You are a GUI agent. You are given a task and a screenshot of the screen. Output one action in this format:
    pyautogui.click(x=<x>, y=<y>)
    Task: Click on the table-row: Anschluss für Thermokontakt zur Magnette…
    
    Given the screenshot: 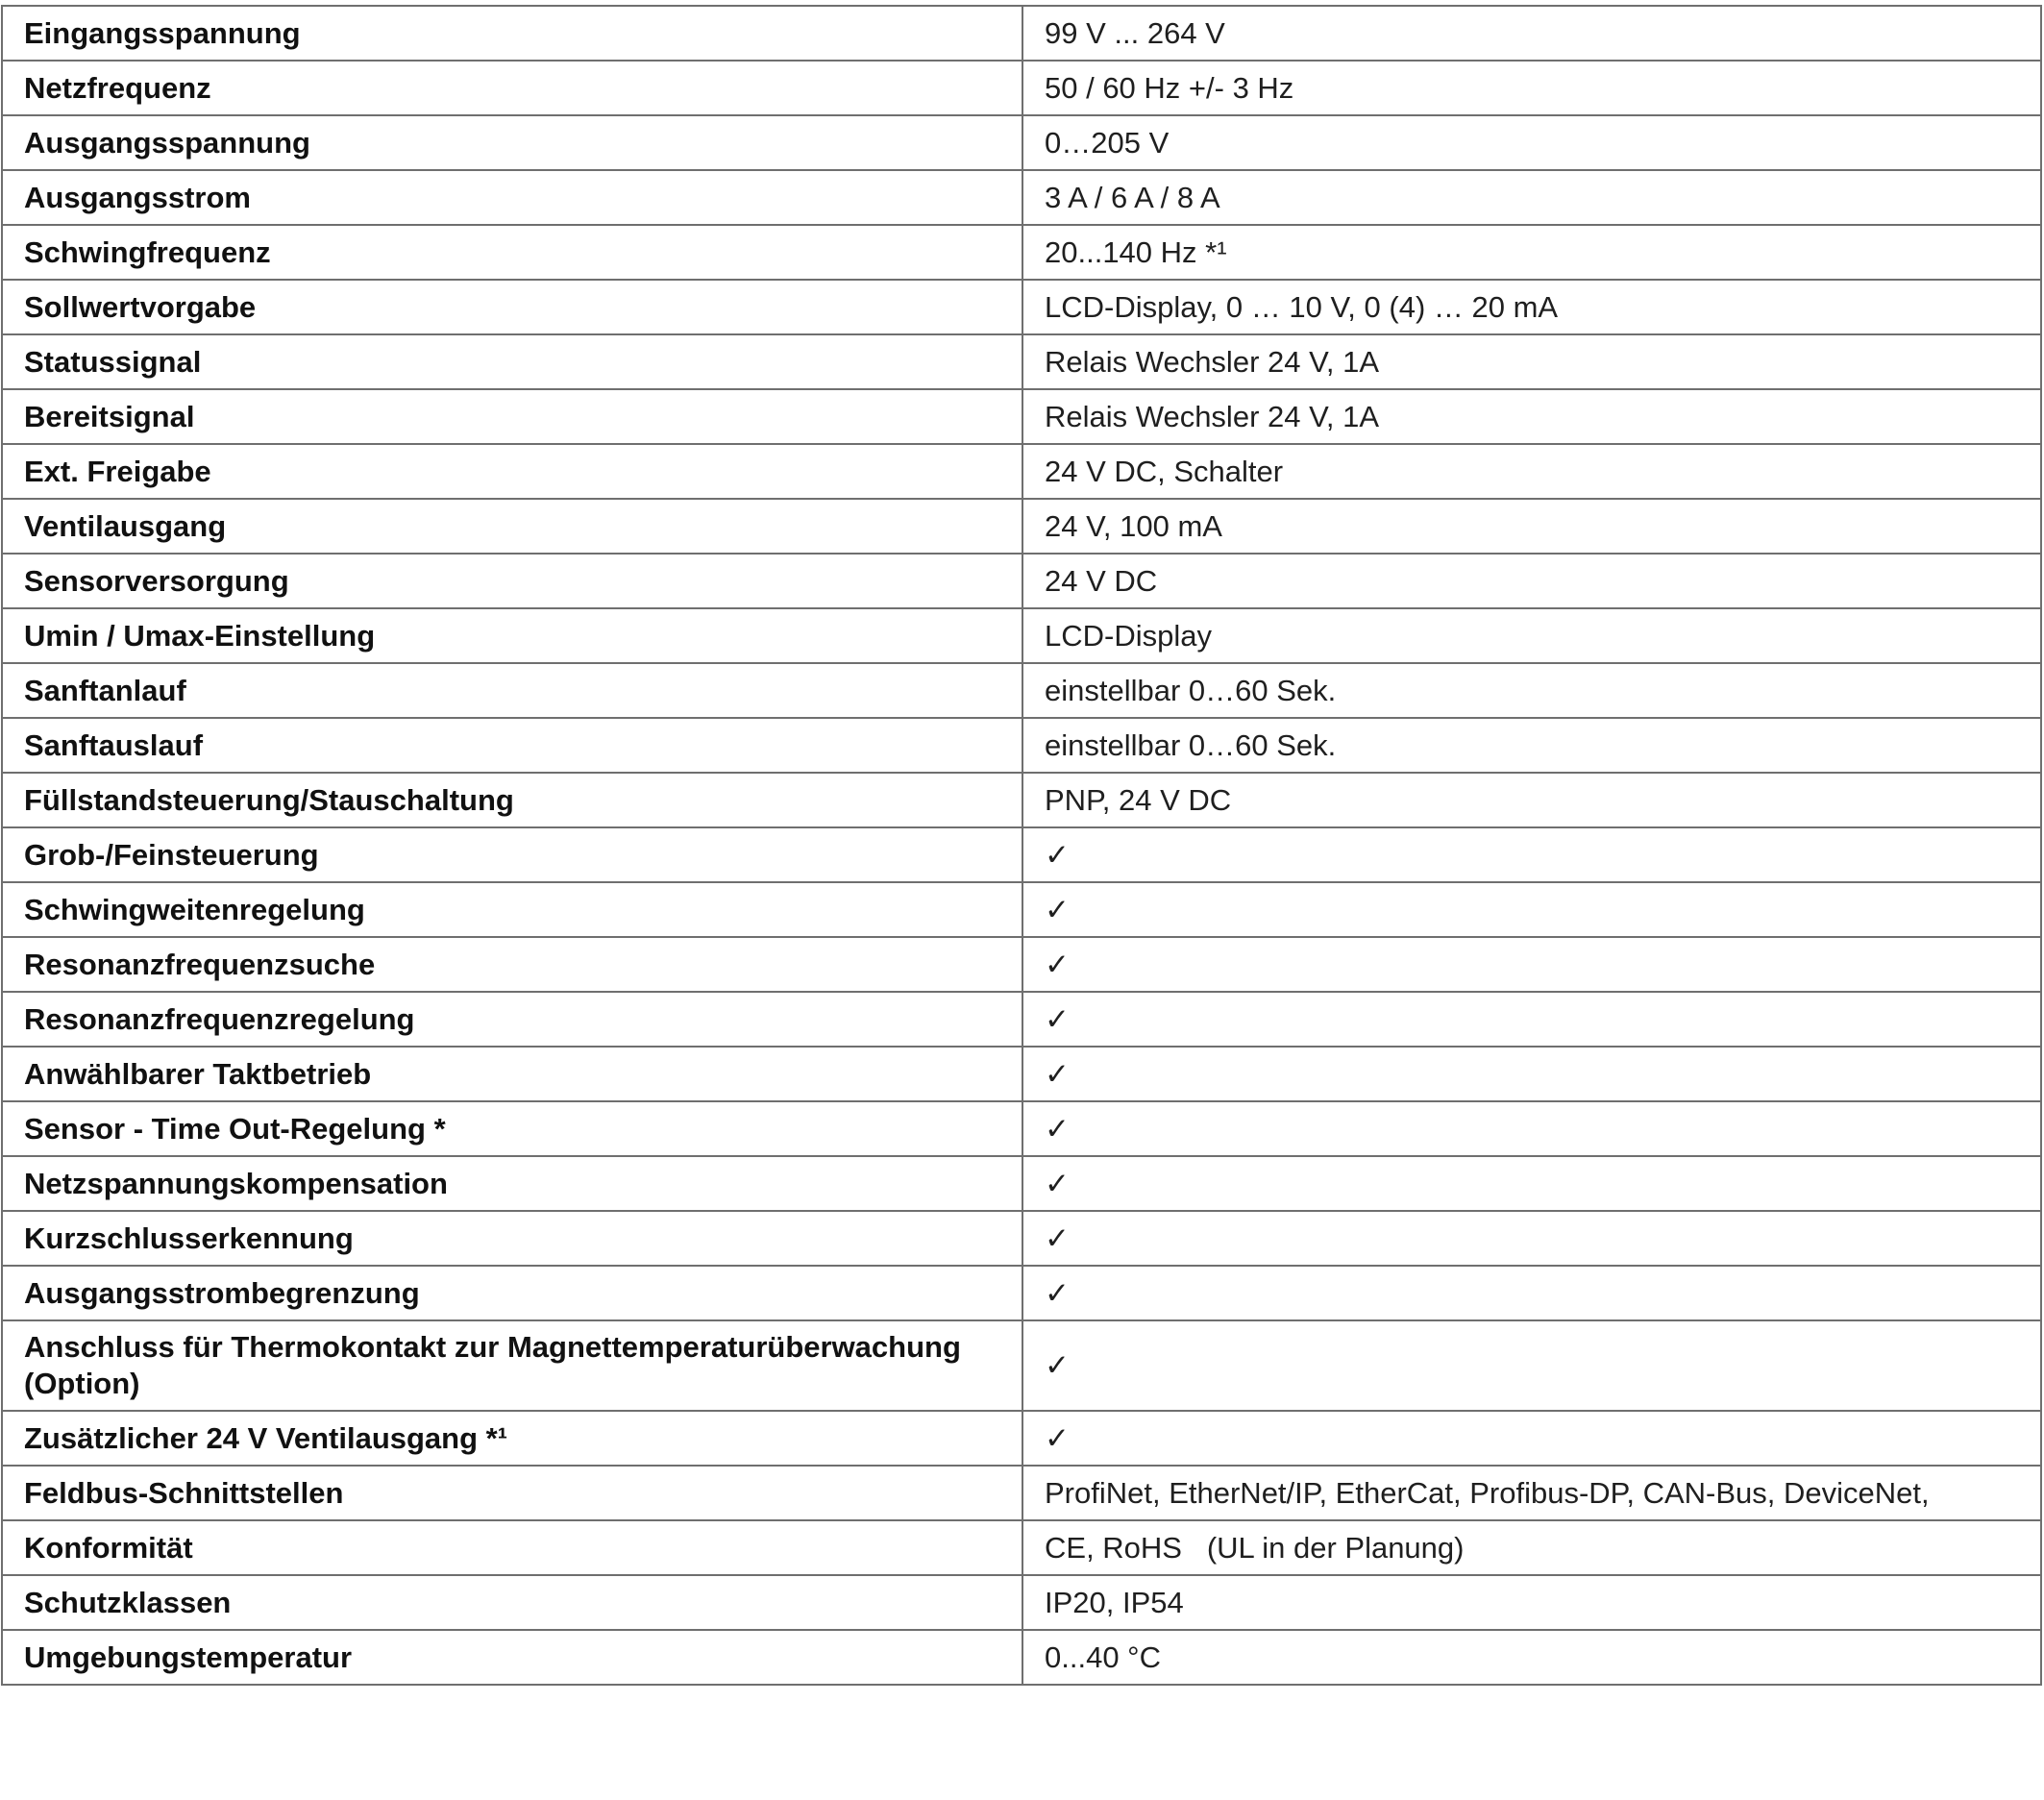 What is the action you would take?
    pyautogui.click(x=1021, y=1365)
    